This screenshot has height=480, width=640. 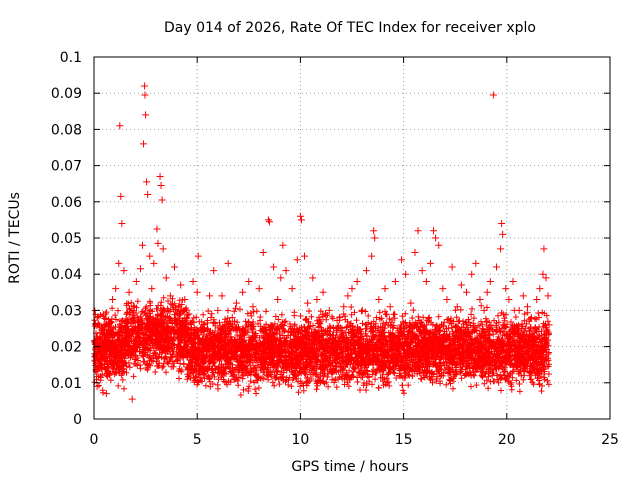 I want to click on y-tick-label: 0.08, so click(x=66, y=130).